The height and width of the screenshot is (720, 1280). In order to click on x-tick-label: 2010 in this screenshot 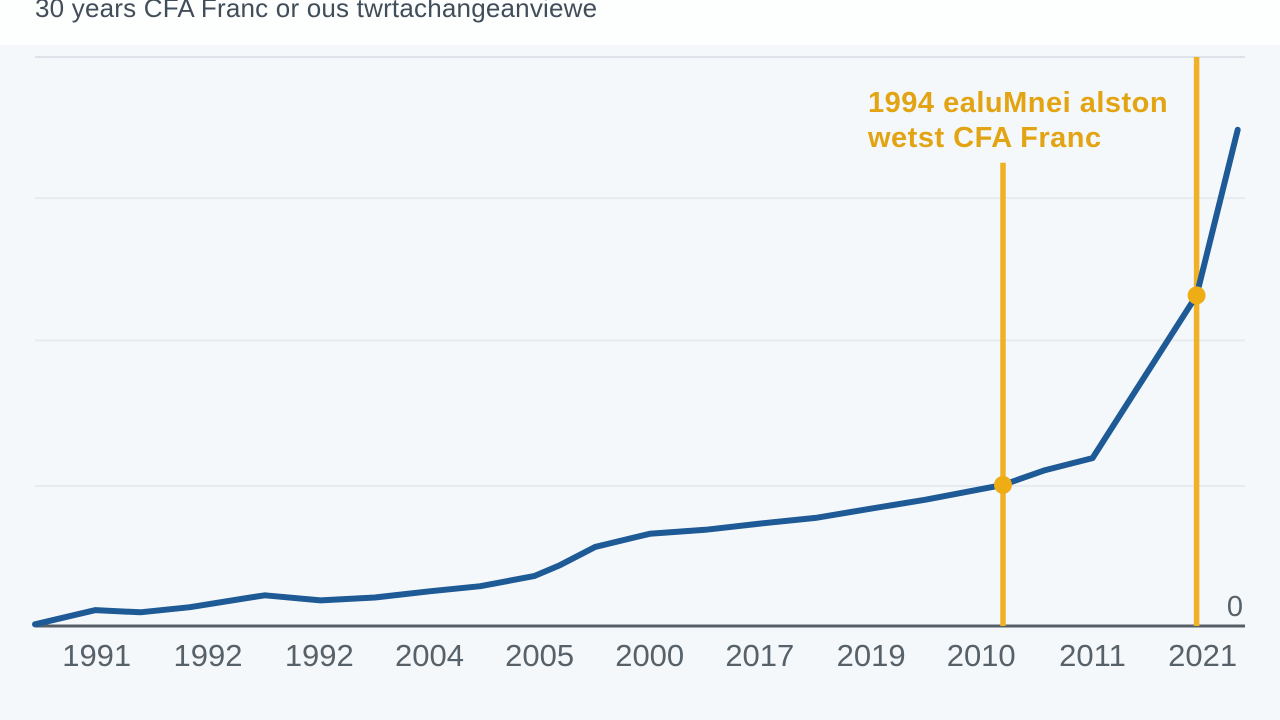, I will do `click(981, 655)`.